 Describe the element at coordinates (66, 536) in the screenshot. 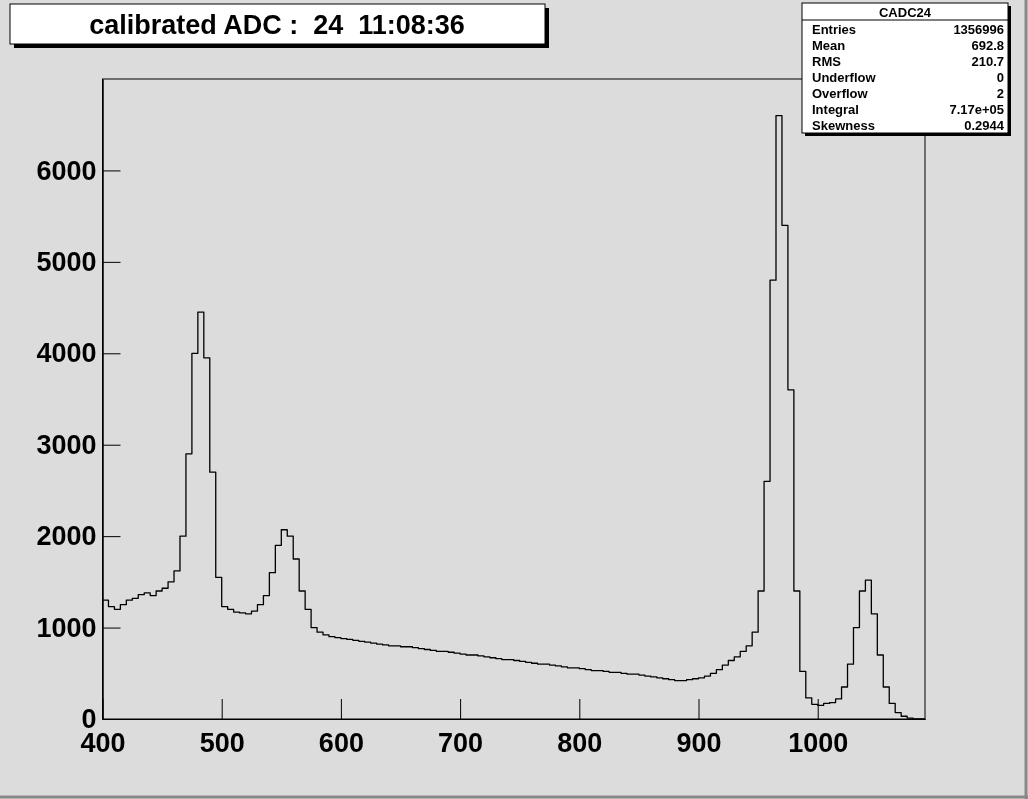

I see `y-tick-label: 2000` at that location.